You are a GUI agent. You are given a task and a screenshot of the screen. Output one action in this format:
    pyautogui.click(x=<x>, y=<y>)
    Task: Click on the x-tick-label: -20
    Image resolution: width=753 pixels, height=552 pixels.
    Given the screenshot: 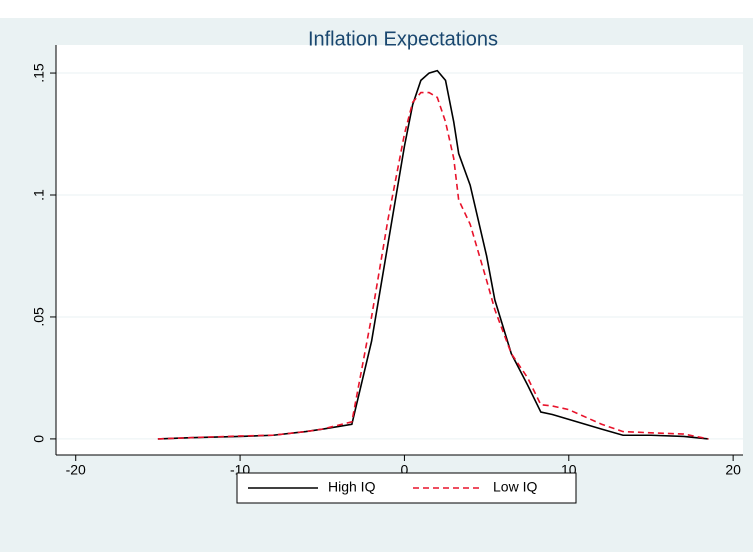 What is the action you would take?
    pyautogui.click(x=76, y=470)
    